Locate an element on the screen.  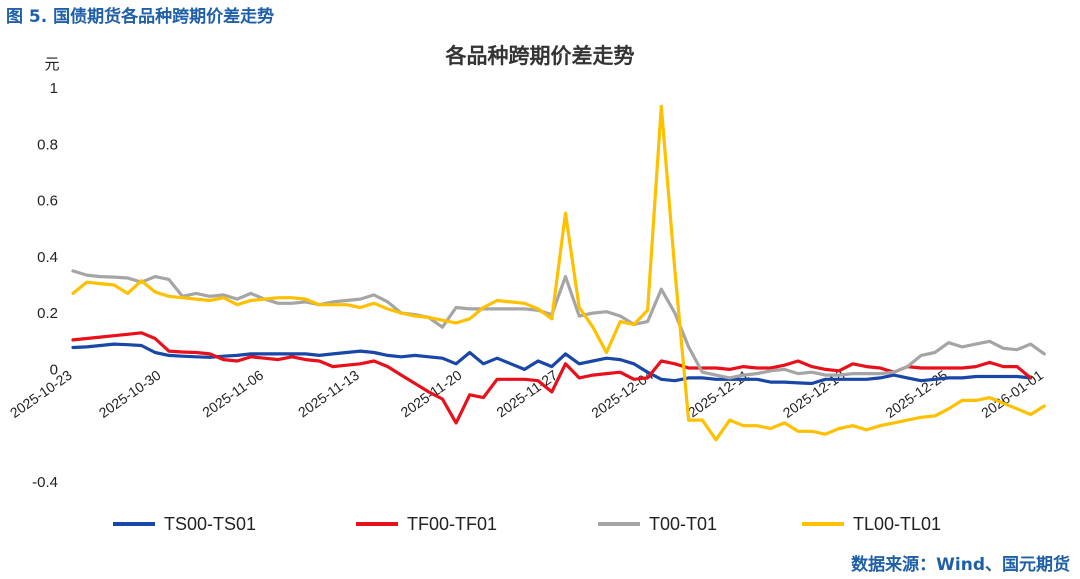
legend-label: TL00-TL01 is located at coordinates (897, 524).